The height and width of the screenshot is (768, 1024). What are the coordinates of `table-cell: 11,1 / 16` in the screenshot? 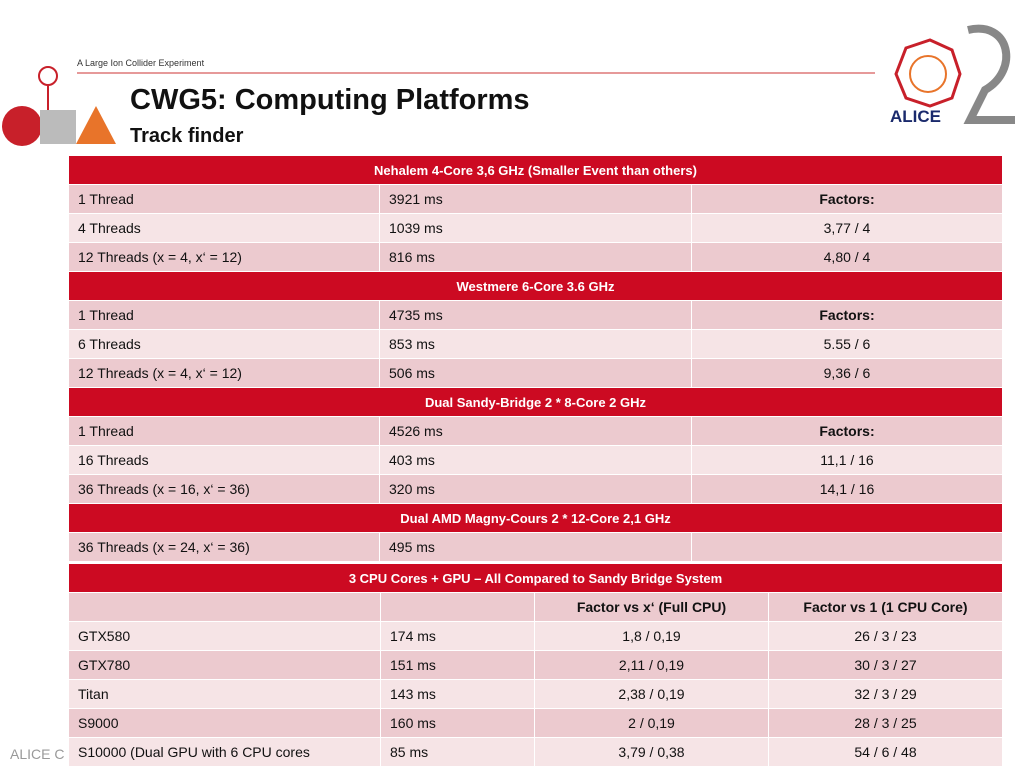 It's located at (847, 460).